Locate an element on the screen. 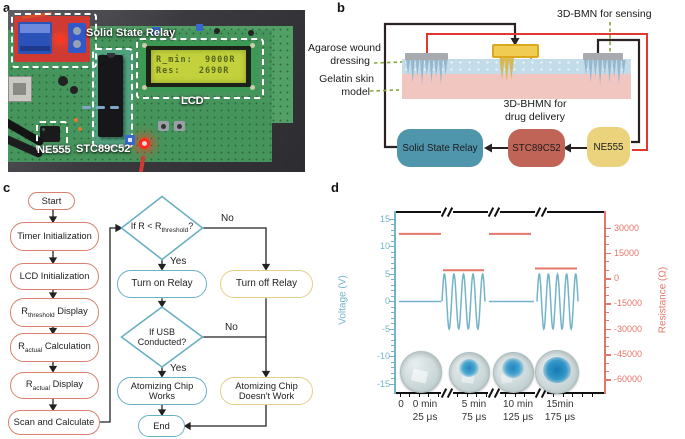 This screenshot has width=685, height=439. flow-start: Start is located at coordinates (51, 201).